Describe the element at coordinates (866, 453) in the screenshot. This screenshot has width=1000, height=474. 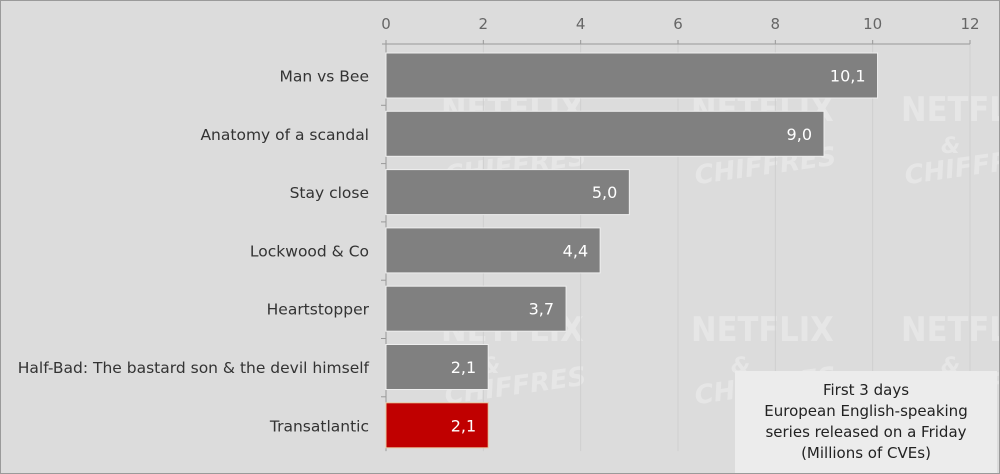
I see `annotation-line: (Millions of CVEs)` at that location.